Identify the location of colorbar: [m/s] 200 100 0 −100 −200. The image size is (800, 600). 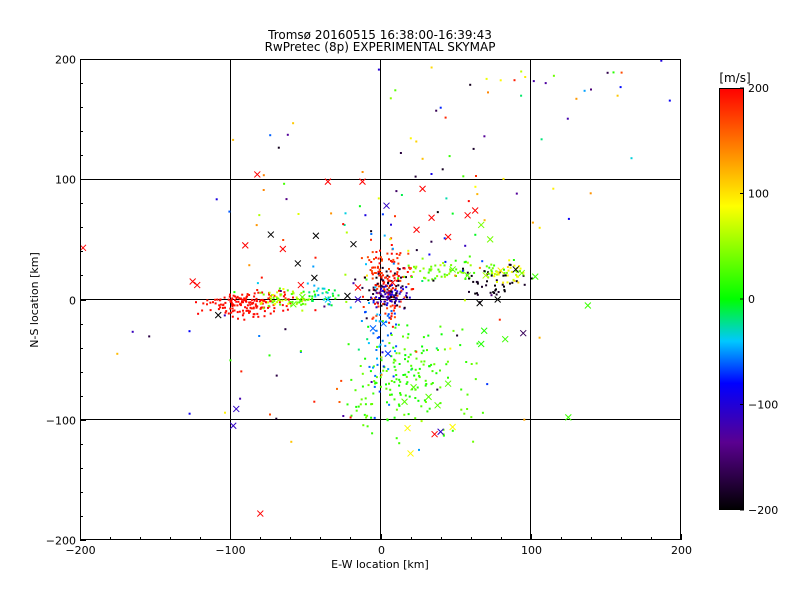
(748, 294).